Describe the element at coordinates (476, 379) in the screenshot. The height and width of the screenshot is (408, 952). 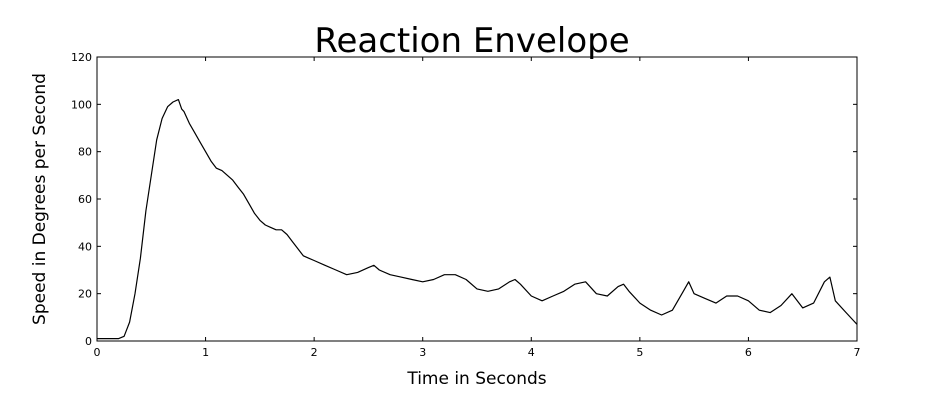
I see `x-axis-label: Time in Seconds` at that location.